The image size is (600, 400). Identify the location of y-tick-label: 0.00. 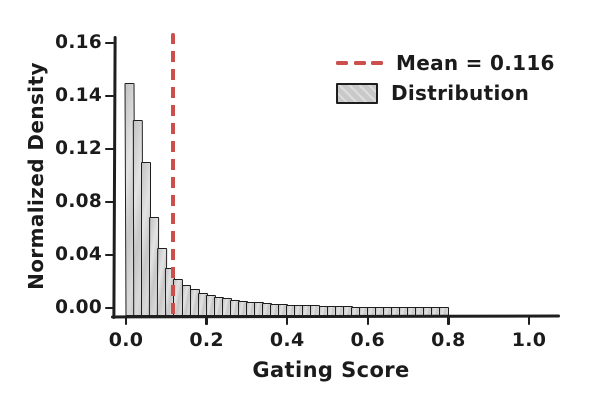
(78, 307).